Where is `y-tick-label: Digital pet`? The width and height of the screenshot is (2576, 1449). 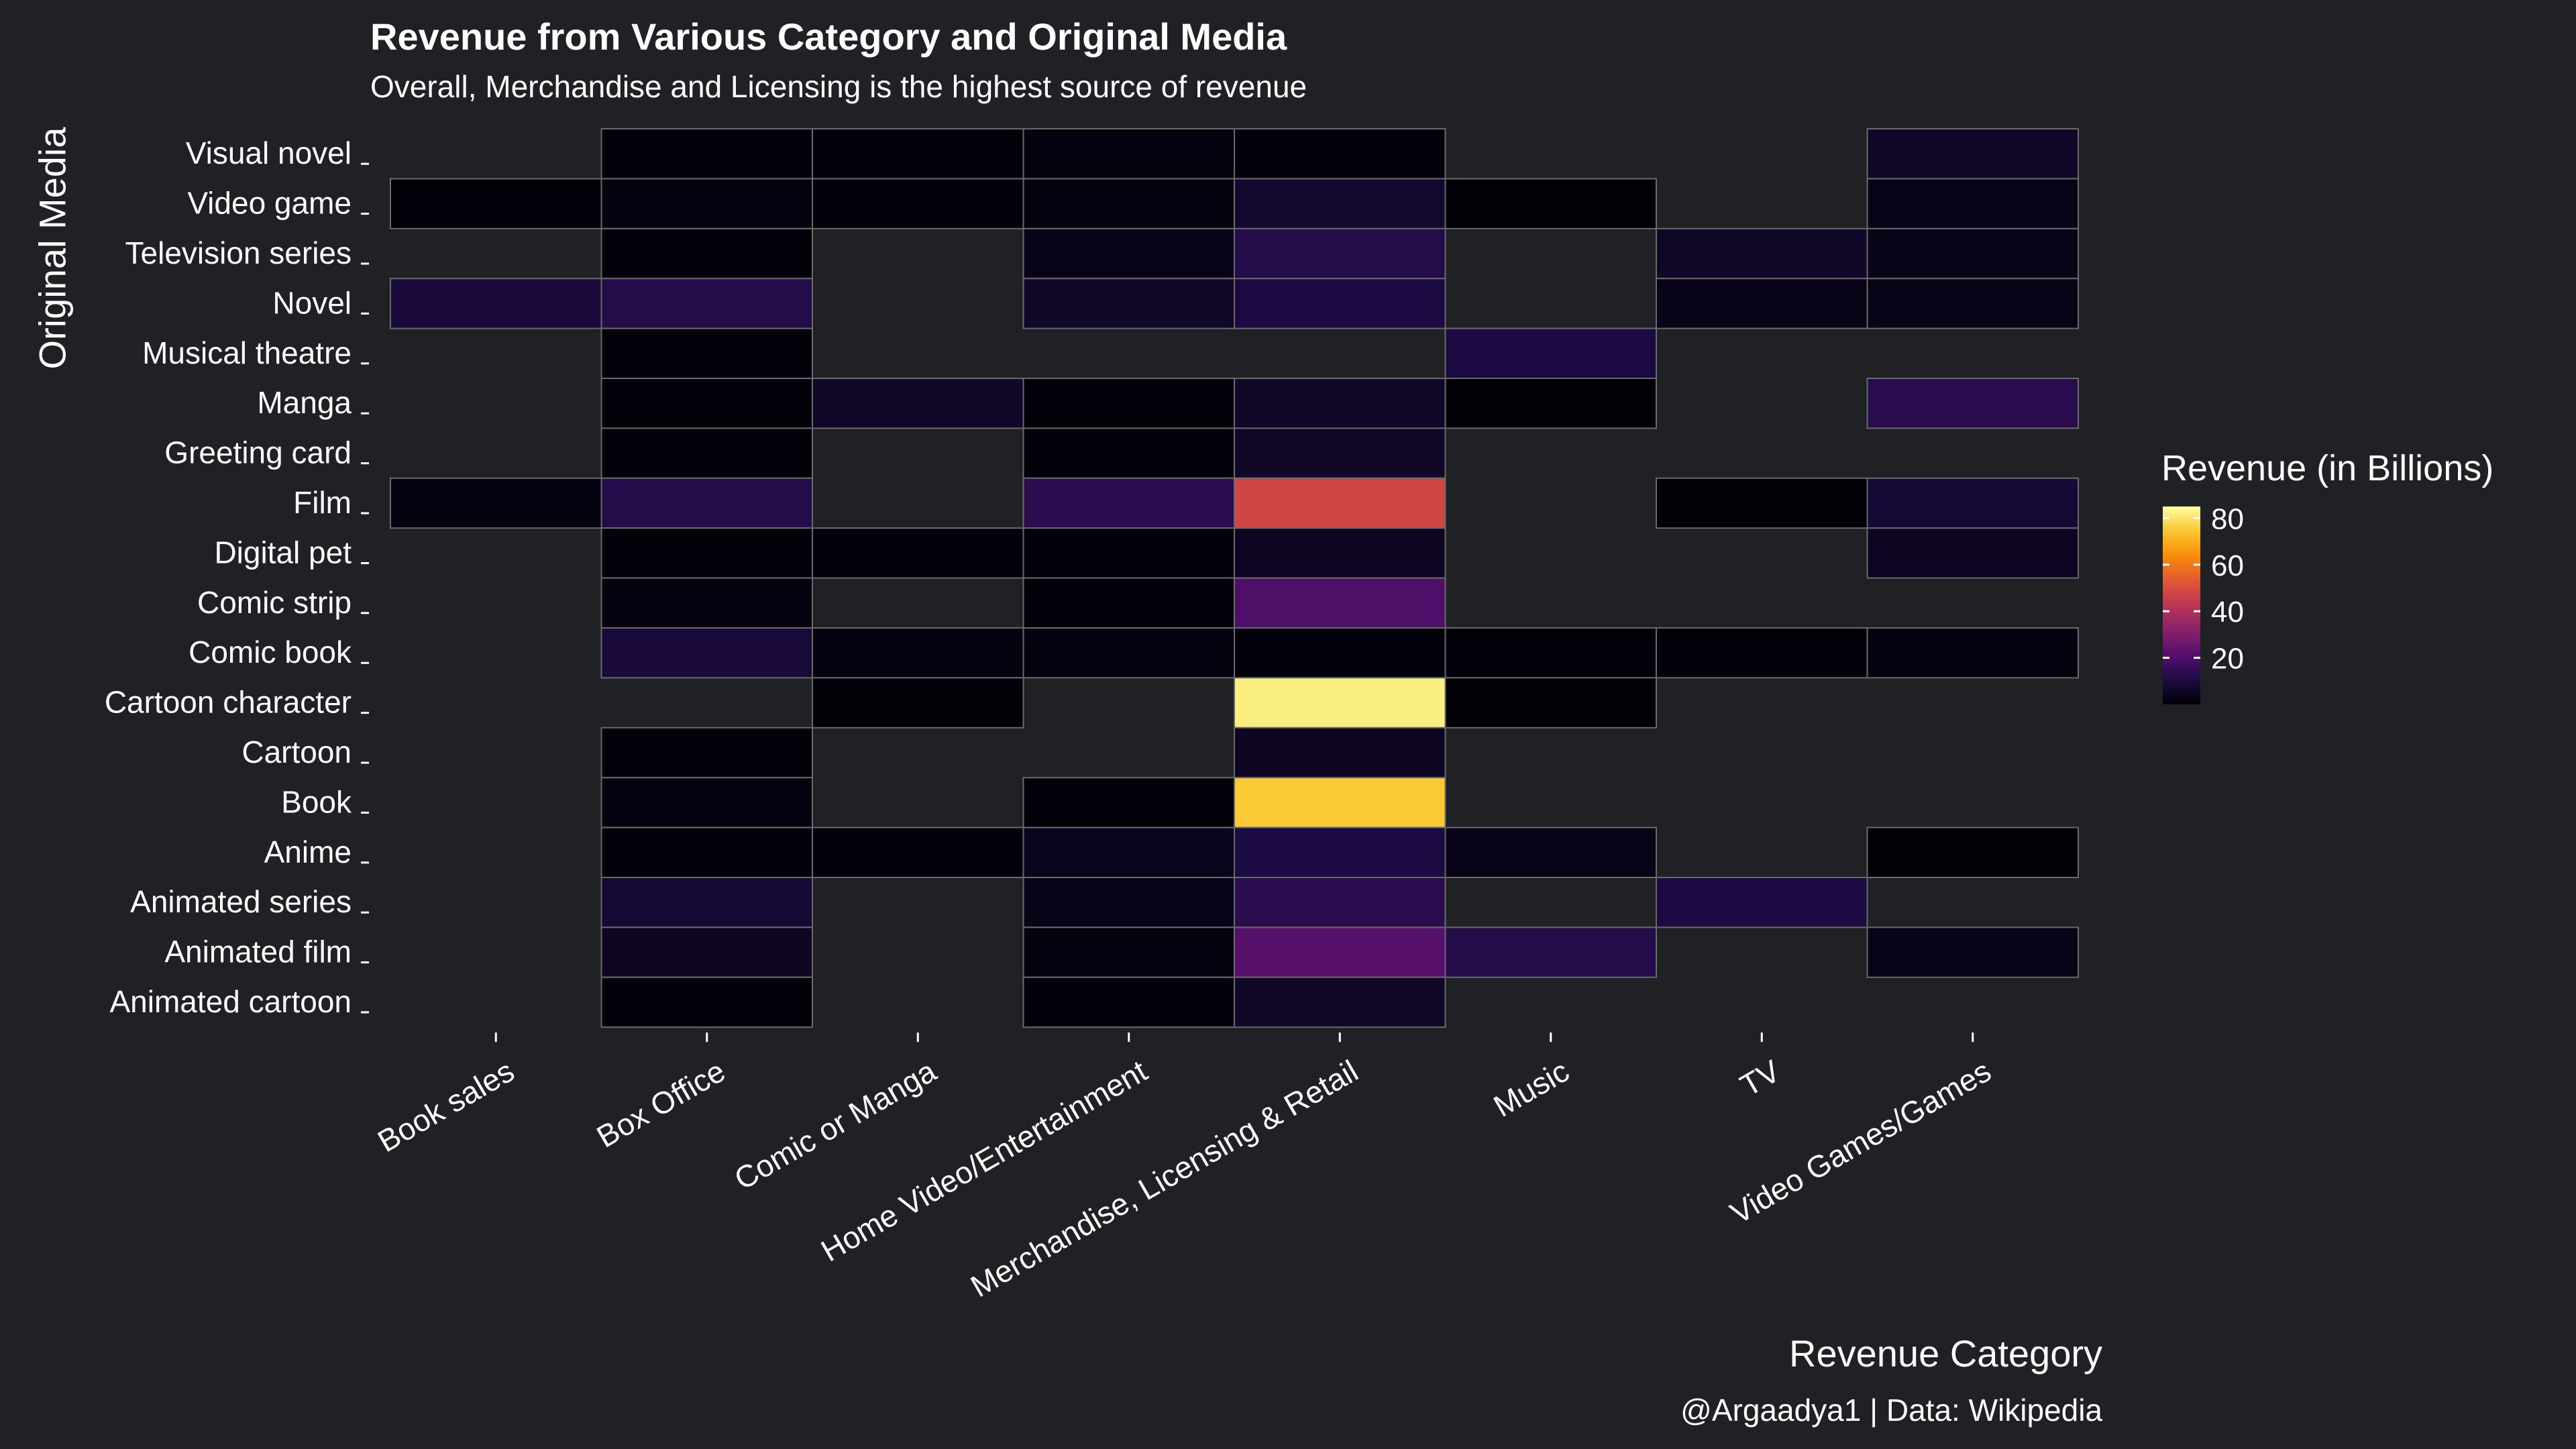
y-tick-label: Digital pet is located at coordinates (283, 552).